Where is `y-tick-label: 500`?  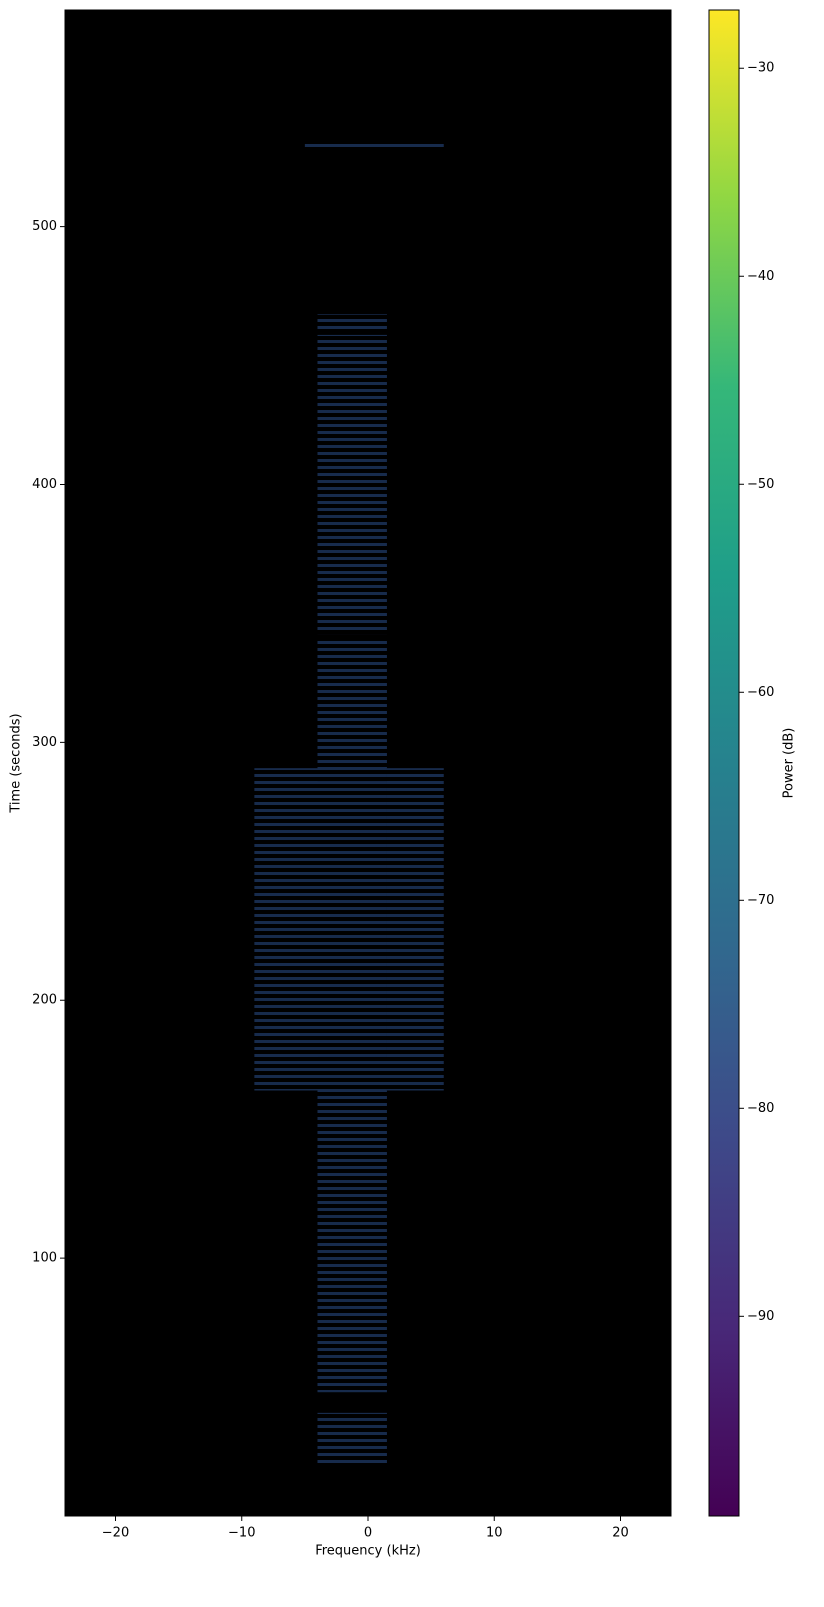
y-tick-label: 500 is located at coordinates (44, 226).